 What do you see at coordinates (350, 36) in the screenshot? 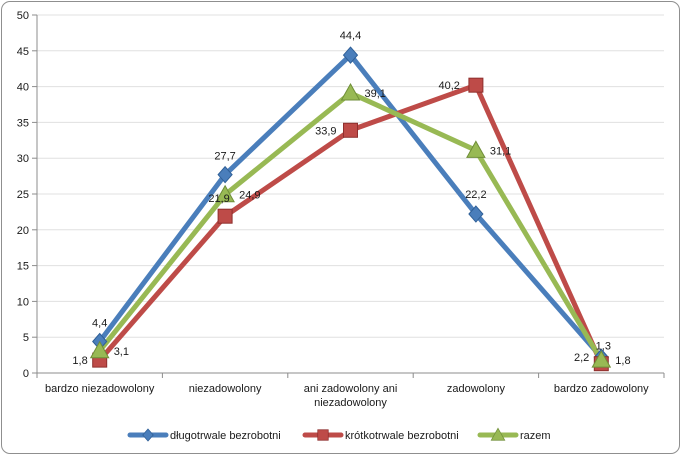
I see `data-label: 44,4` at bounding box center [350, 36].